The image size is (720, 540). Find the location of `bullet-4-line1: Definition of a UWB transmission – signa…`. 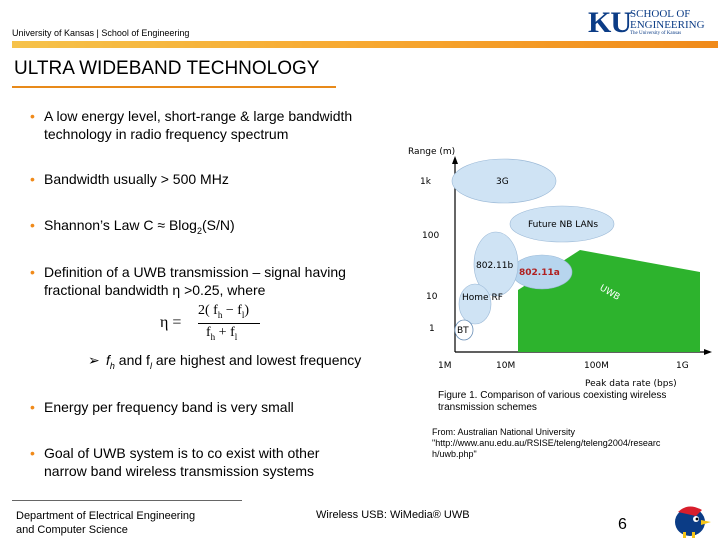

bullet-4-line1: Definition of a UWB transmission – signa… is located at coordinates (195, 272).